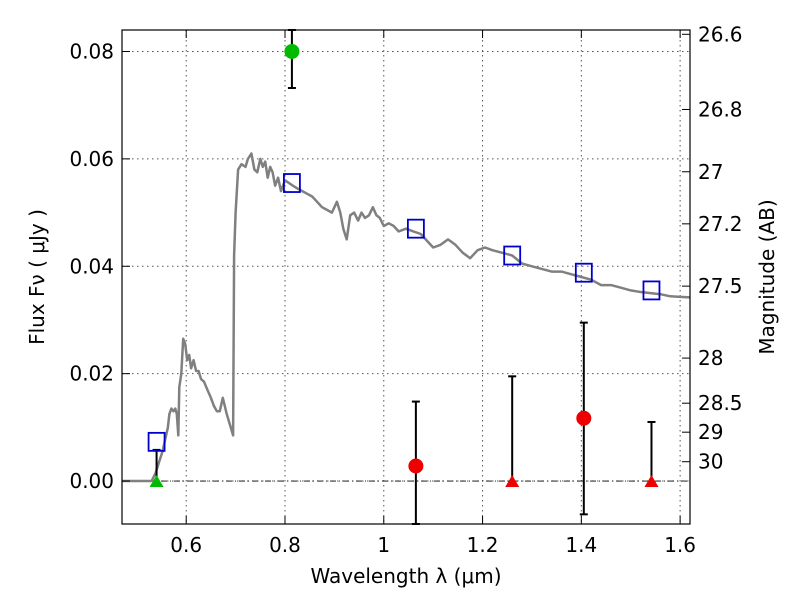 The image size is (800, 600). Describe the element at coordinates (186, 545) in the screenshot. I see `x-tick-label: 0.6` at that location.